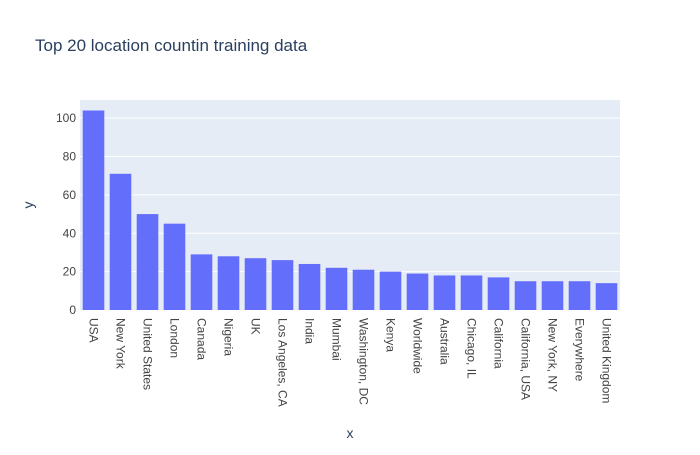  Describe the element at coordinates (337, 339) in the screenshot. I see `x-tick-label: Mumbai` at that location.